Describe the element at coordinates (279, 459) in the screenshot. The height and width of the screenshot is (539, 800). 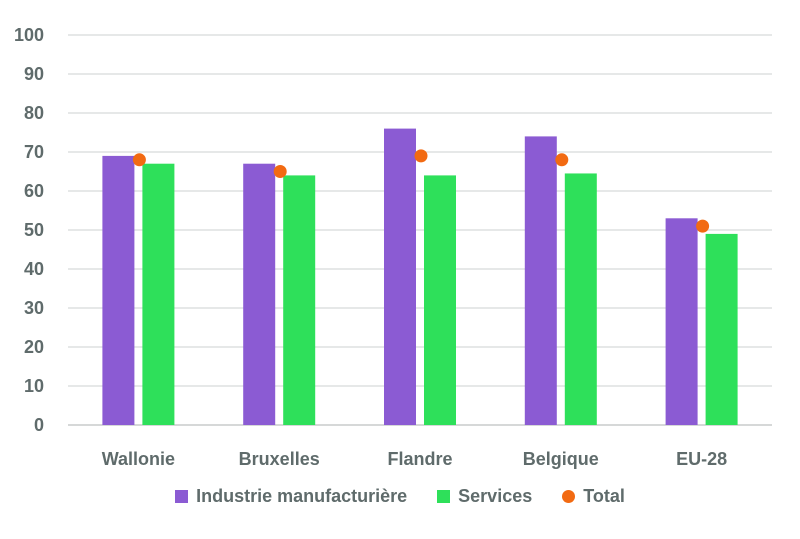
I see `x-category-label: Bruxelles` at that location.